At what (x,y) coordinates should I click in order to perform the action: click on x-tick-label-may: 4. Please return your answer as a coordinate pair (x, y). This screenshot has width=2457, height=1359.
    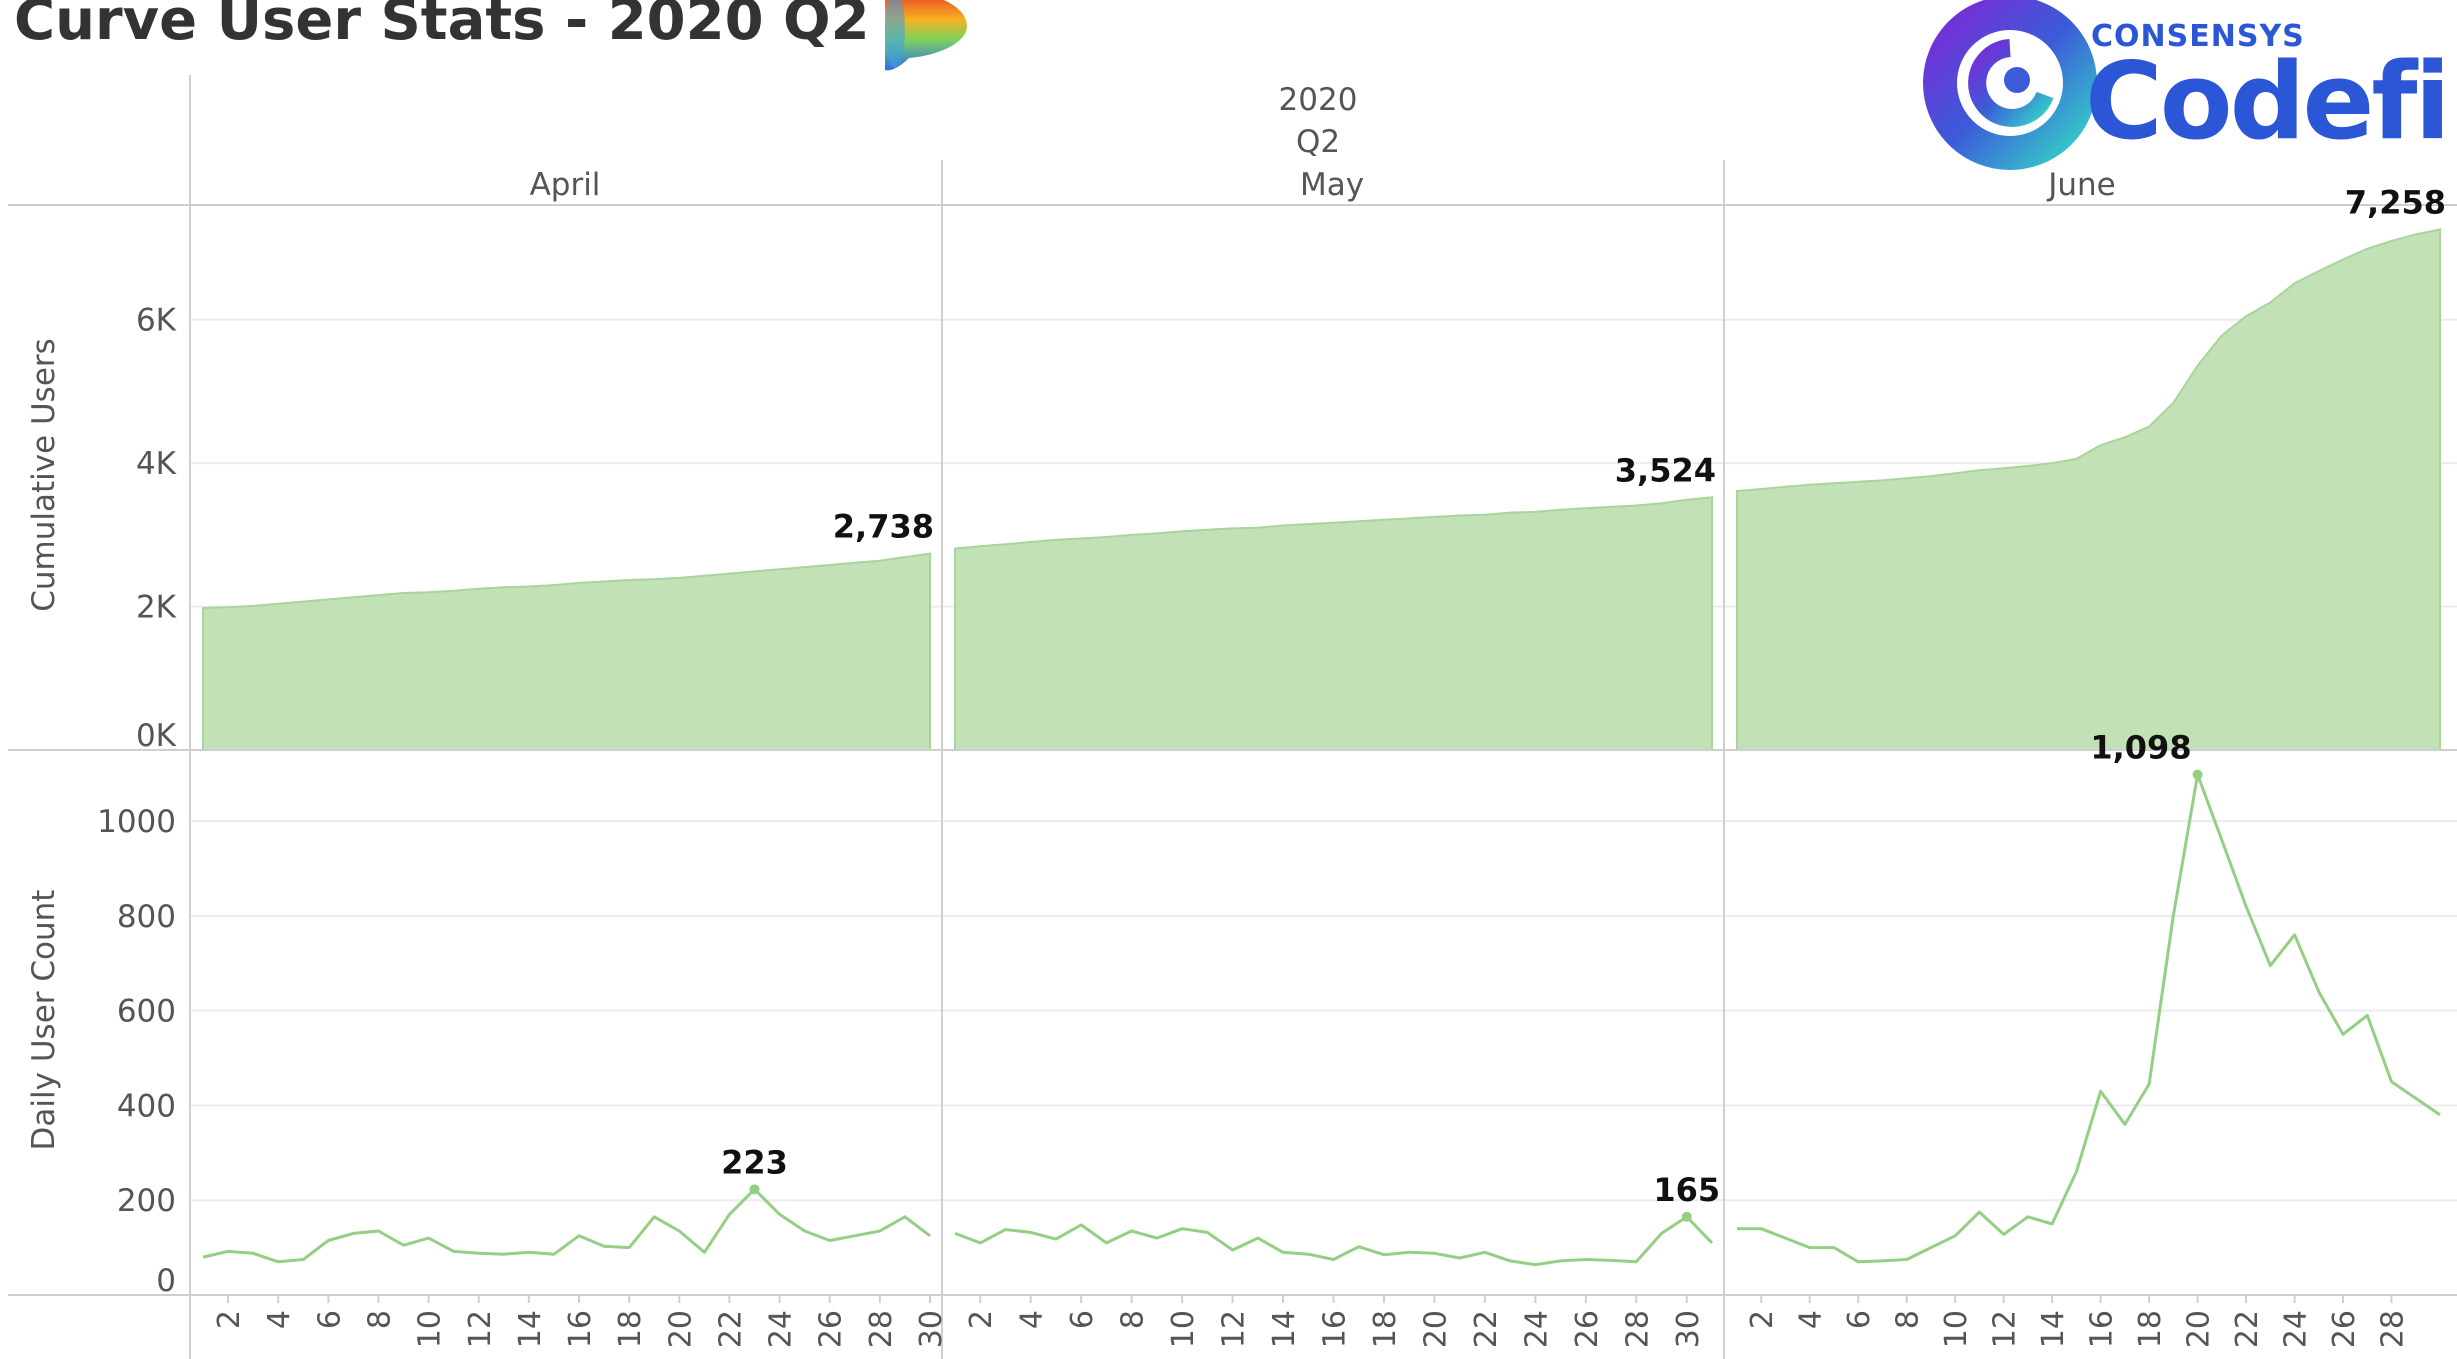
    Looking at the image, I should click on (1032, 1319).